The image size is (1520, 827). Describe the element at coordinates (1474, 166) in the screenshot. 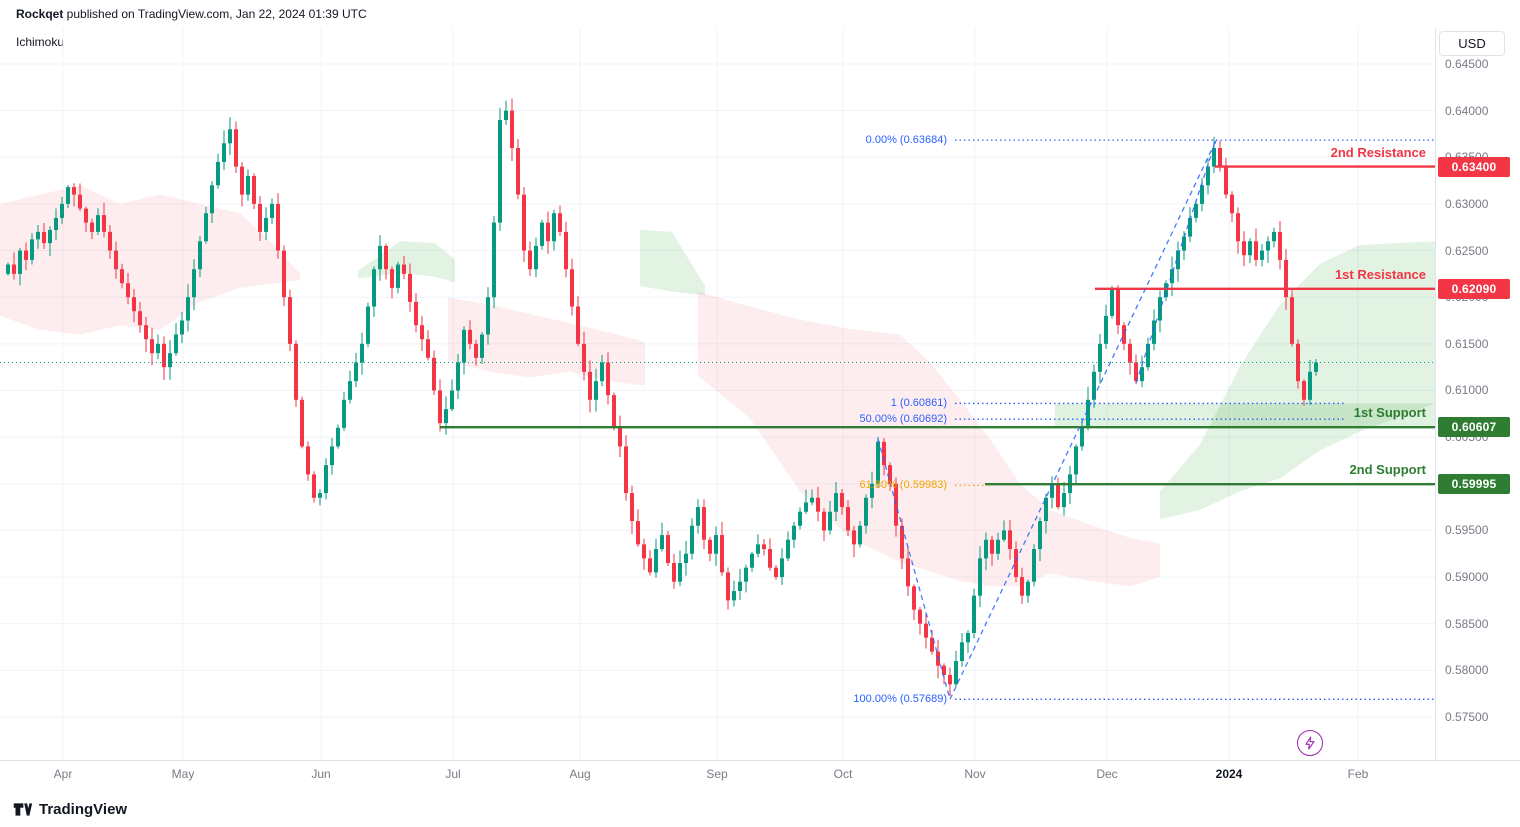

I see `axis-price-badge-2nd-resistance: 0.63400` at that location.